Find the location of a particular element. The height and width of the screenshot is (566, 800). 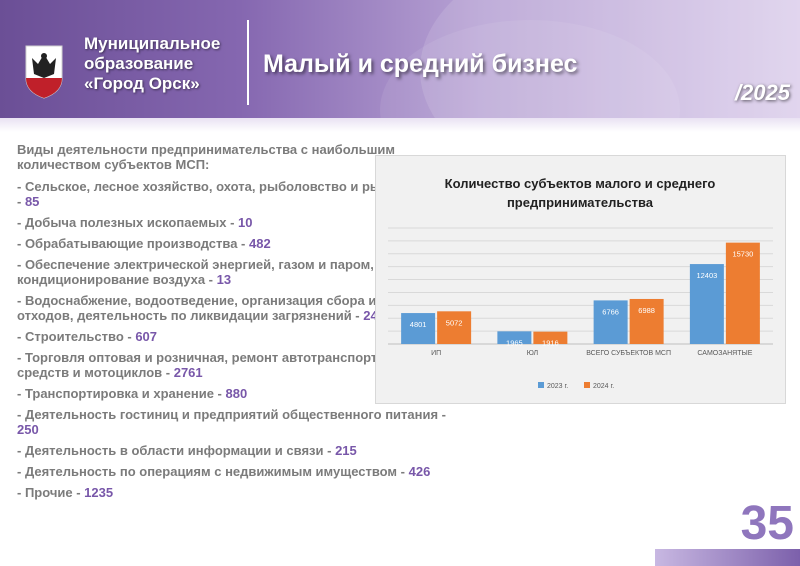

item-label: - Строительство - is located at coordinates (76, 336).